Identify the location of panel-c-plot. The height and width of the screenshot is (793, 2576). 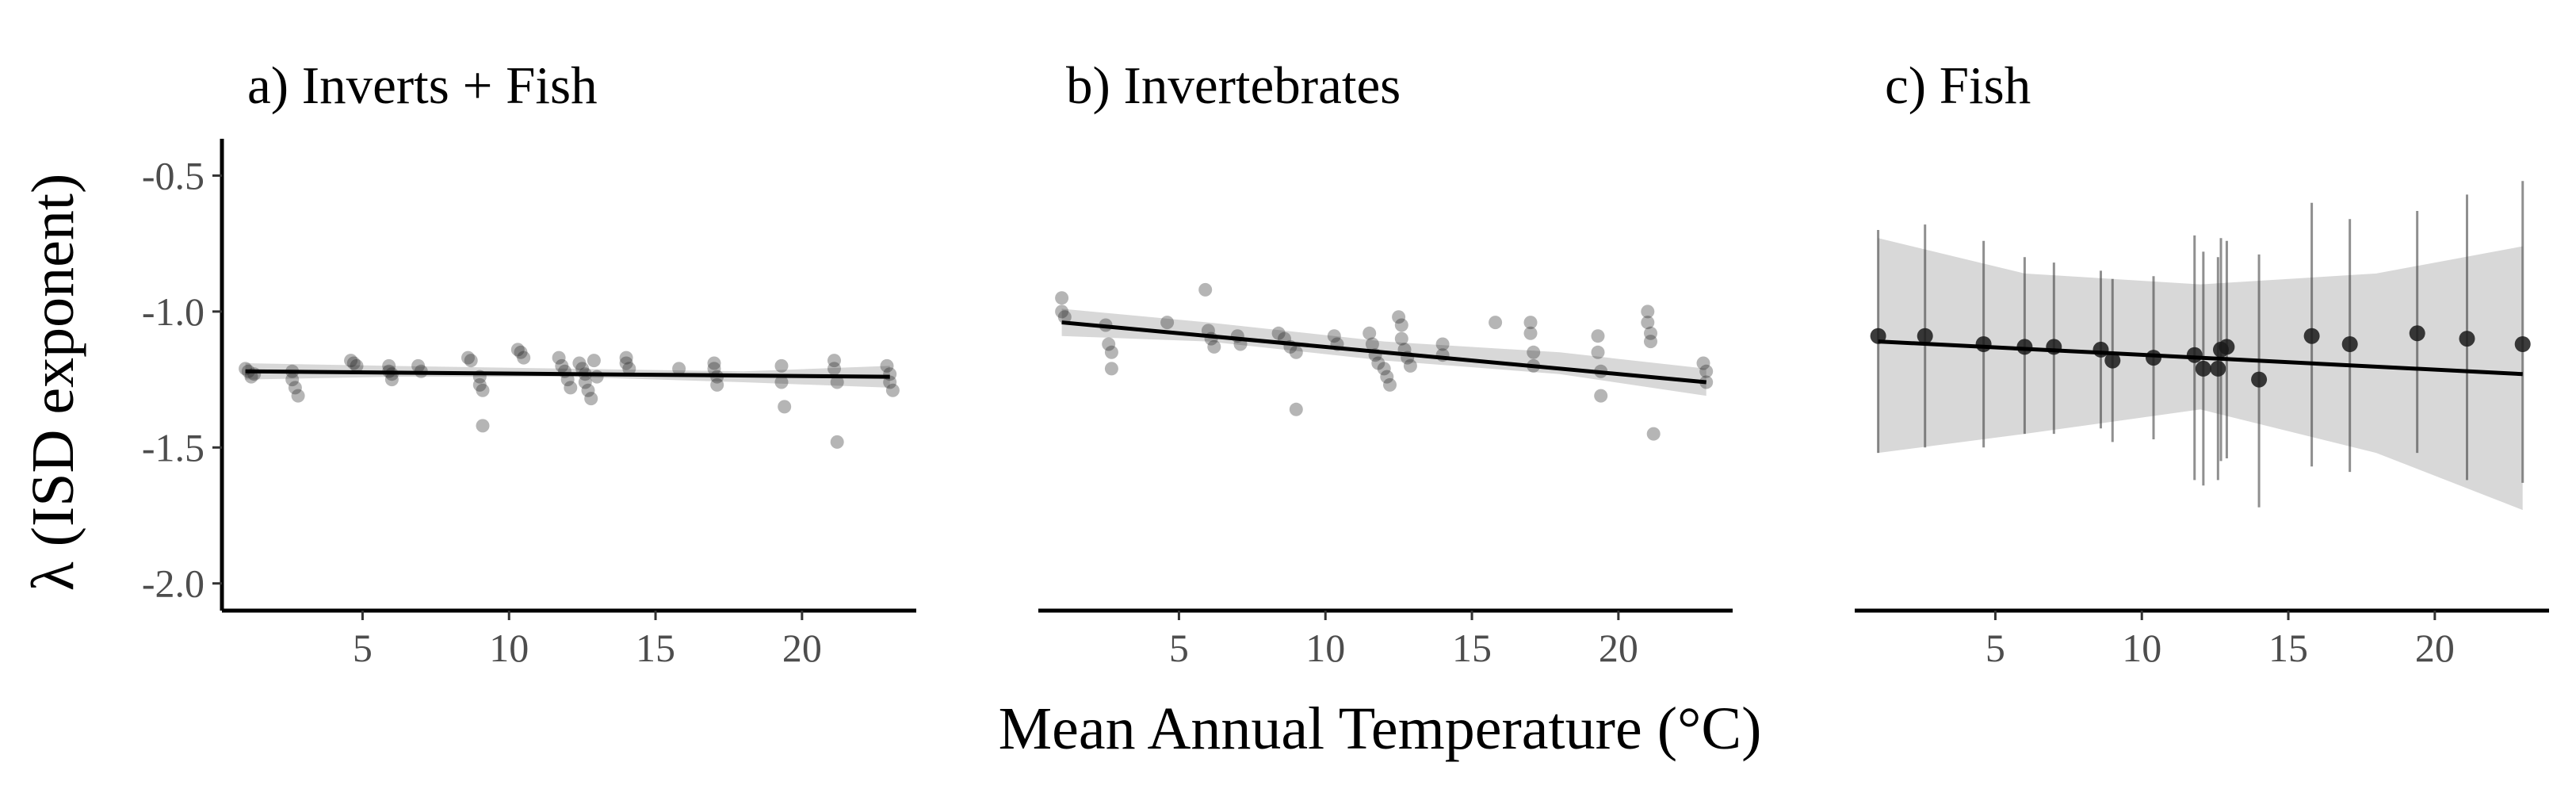
(2200, 346).